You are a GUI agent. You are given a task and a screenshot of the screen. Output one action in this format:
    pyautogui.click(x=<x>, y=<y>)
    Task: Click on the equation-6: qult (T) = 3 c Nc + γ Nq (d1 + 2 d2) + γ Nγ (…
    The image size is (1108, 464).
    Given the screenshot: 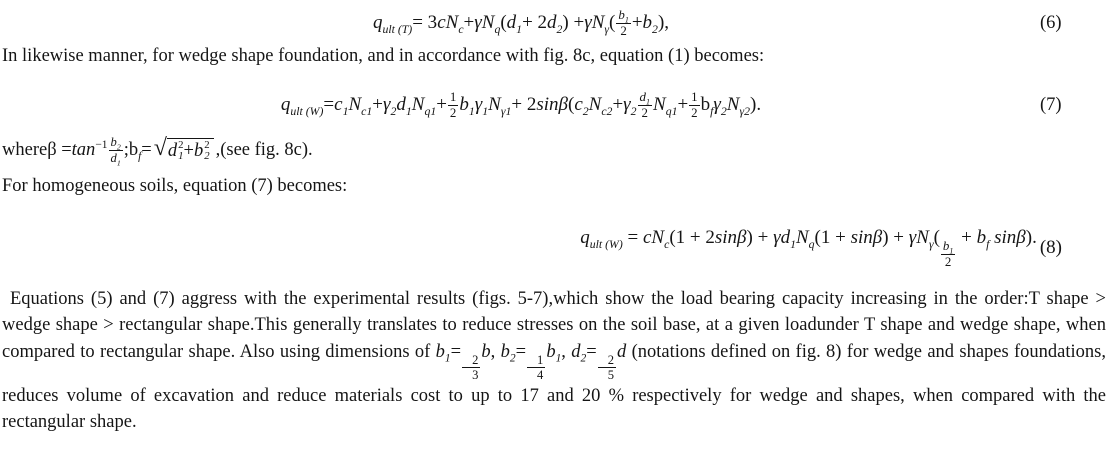 What is the action you would take?
    pyautogui.click(x=521, y=22)
    